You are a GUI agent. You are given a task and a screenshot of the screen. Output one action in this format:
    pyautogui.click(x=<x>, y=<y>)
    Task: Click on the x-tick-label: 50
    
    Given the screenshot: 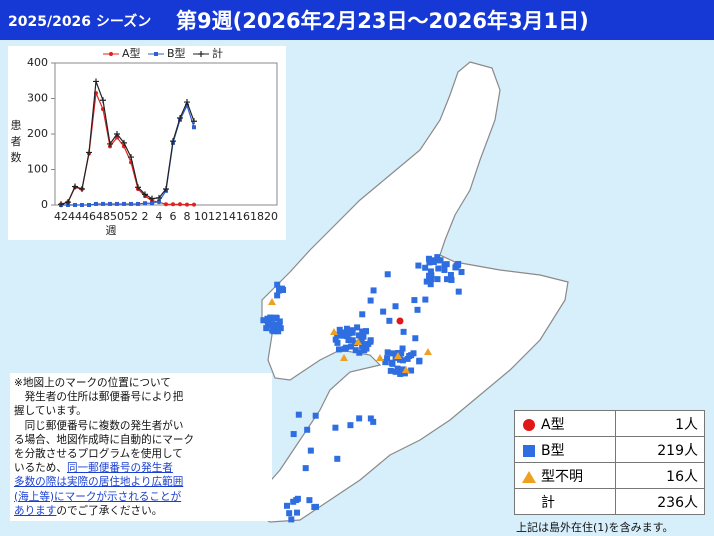 What is the action you would take?
    pyautogui.click(x=117, y=216)
    